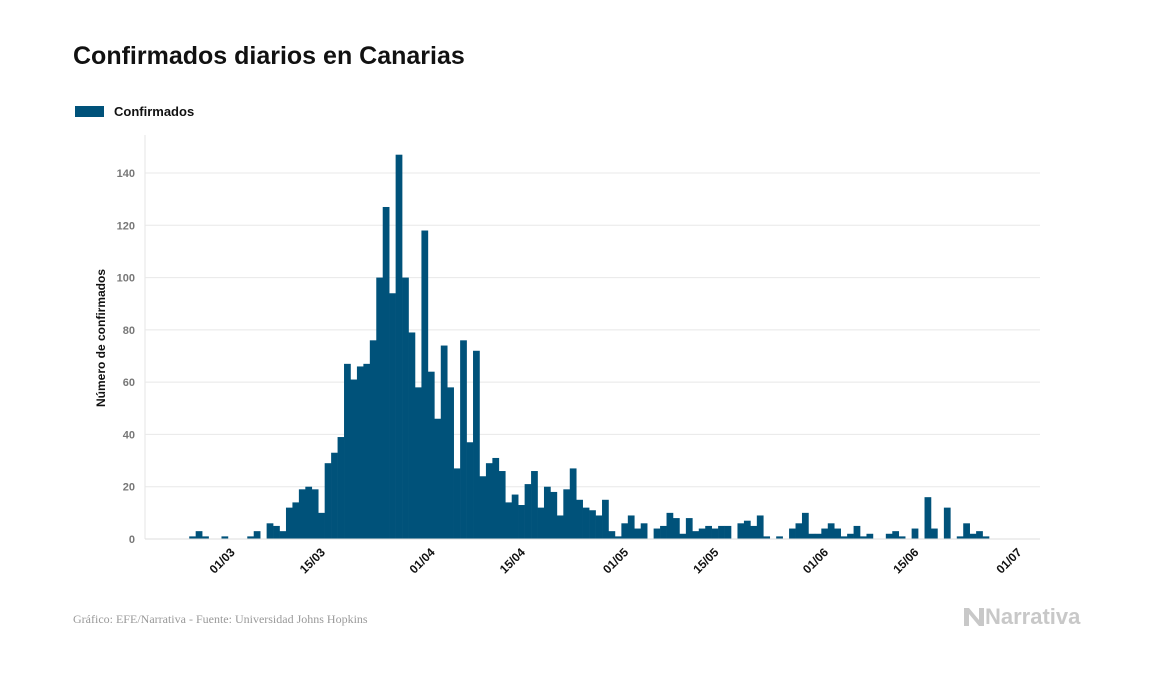 The image size is (1157, 674). I want to click on x-tick-label: 15/04, so click(512, 560).